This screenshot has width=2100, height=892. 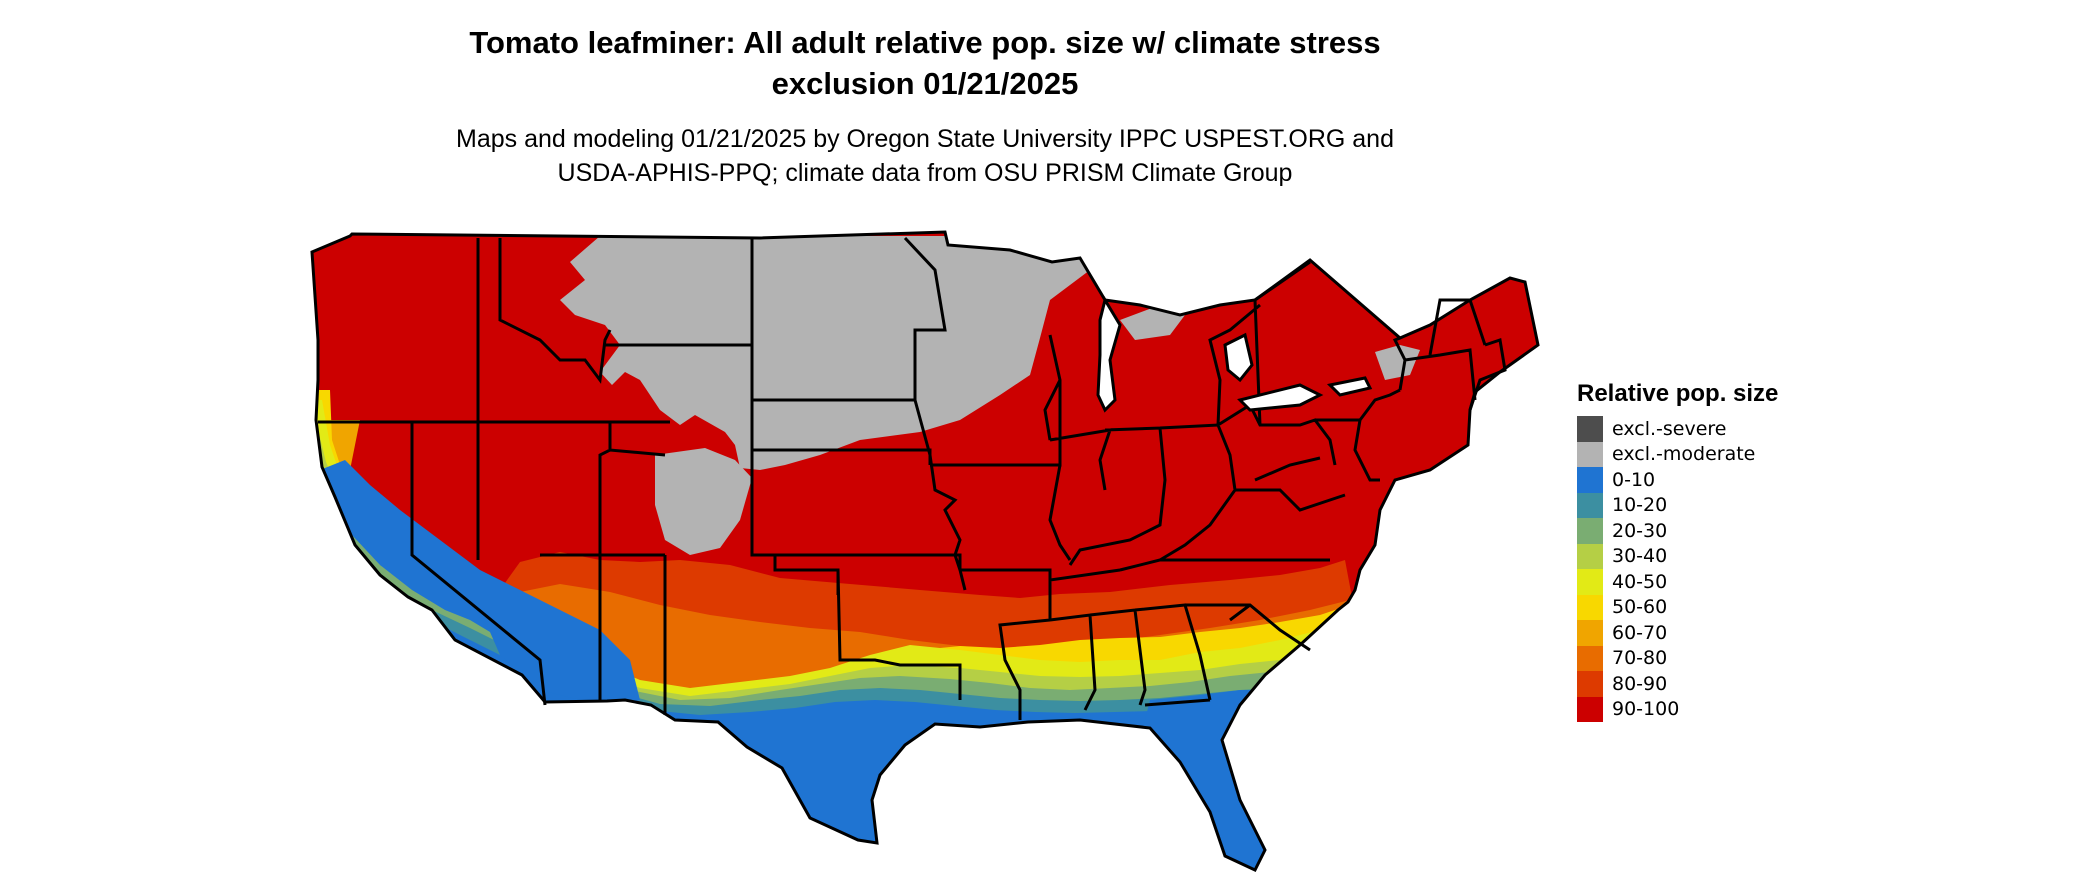 What do you see at coordinates (1678, 393) in the screenshot?
I see `legend-title: Relative pop. size` at bounding box center [1678, 393].